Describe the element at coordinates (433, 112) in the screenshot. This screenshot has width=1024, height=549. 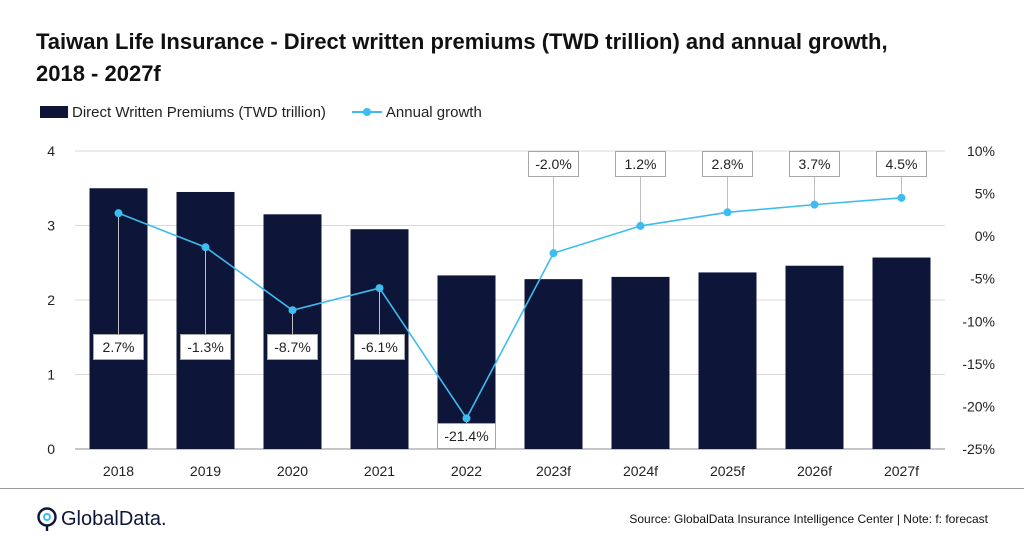
I see `legend-label-growth: Annual growth` at that location.